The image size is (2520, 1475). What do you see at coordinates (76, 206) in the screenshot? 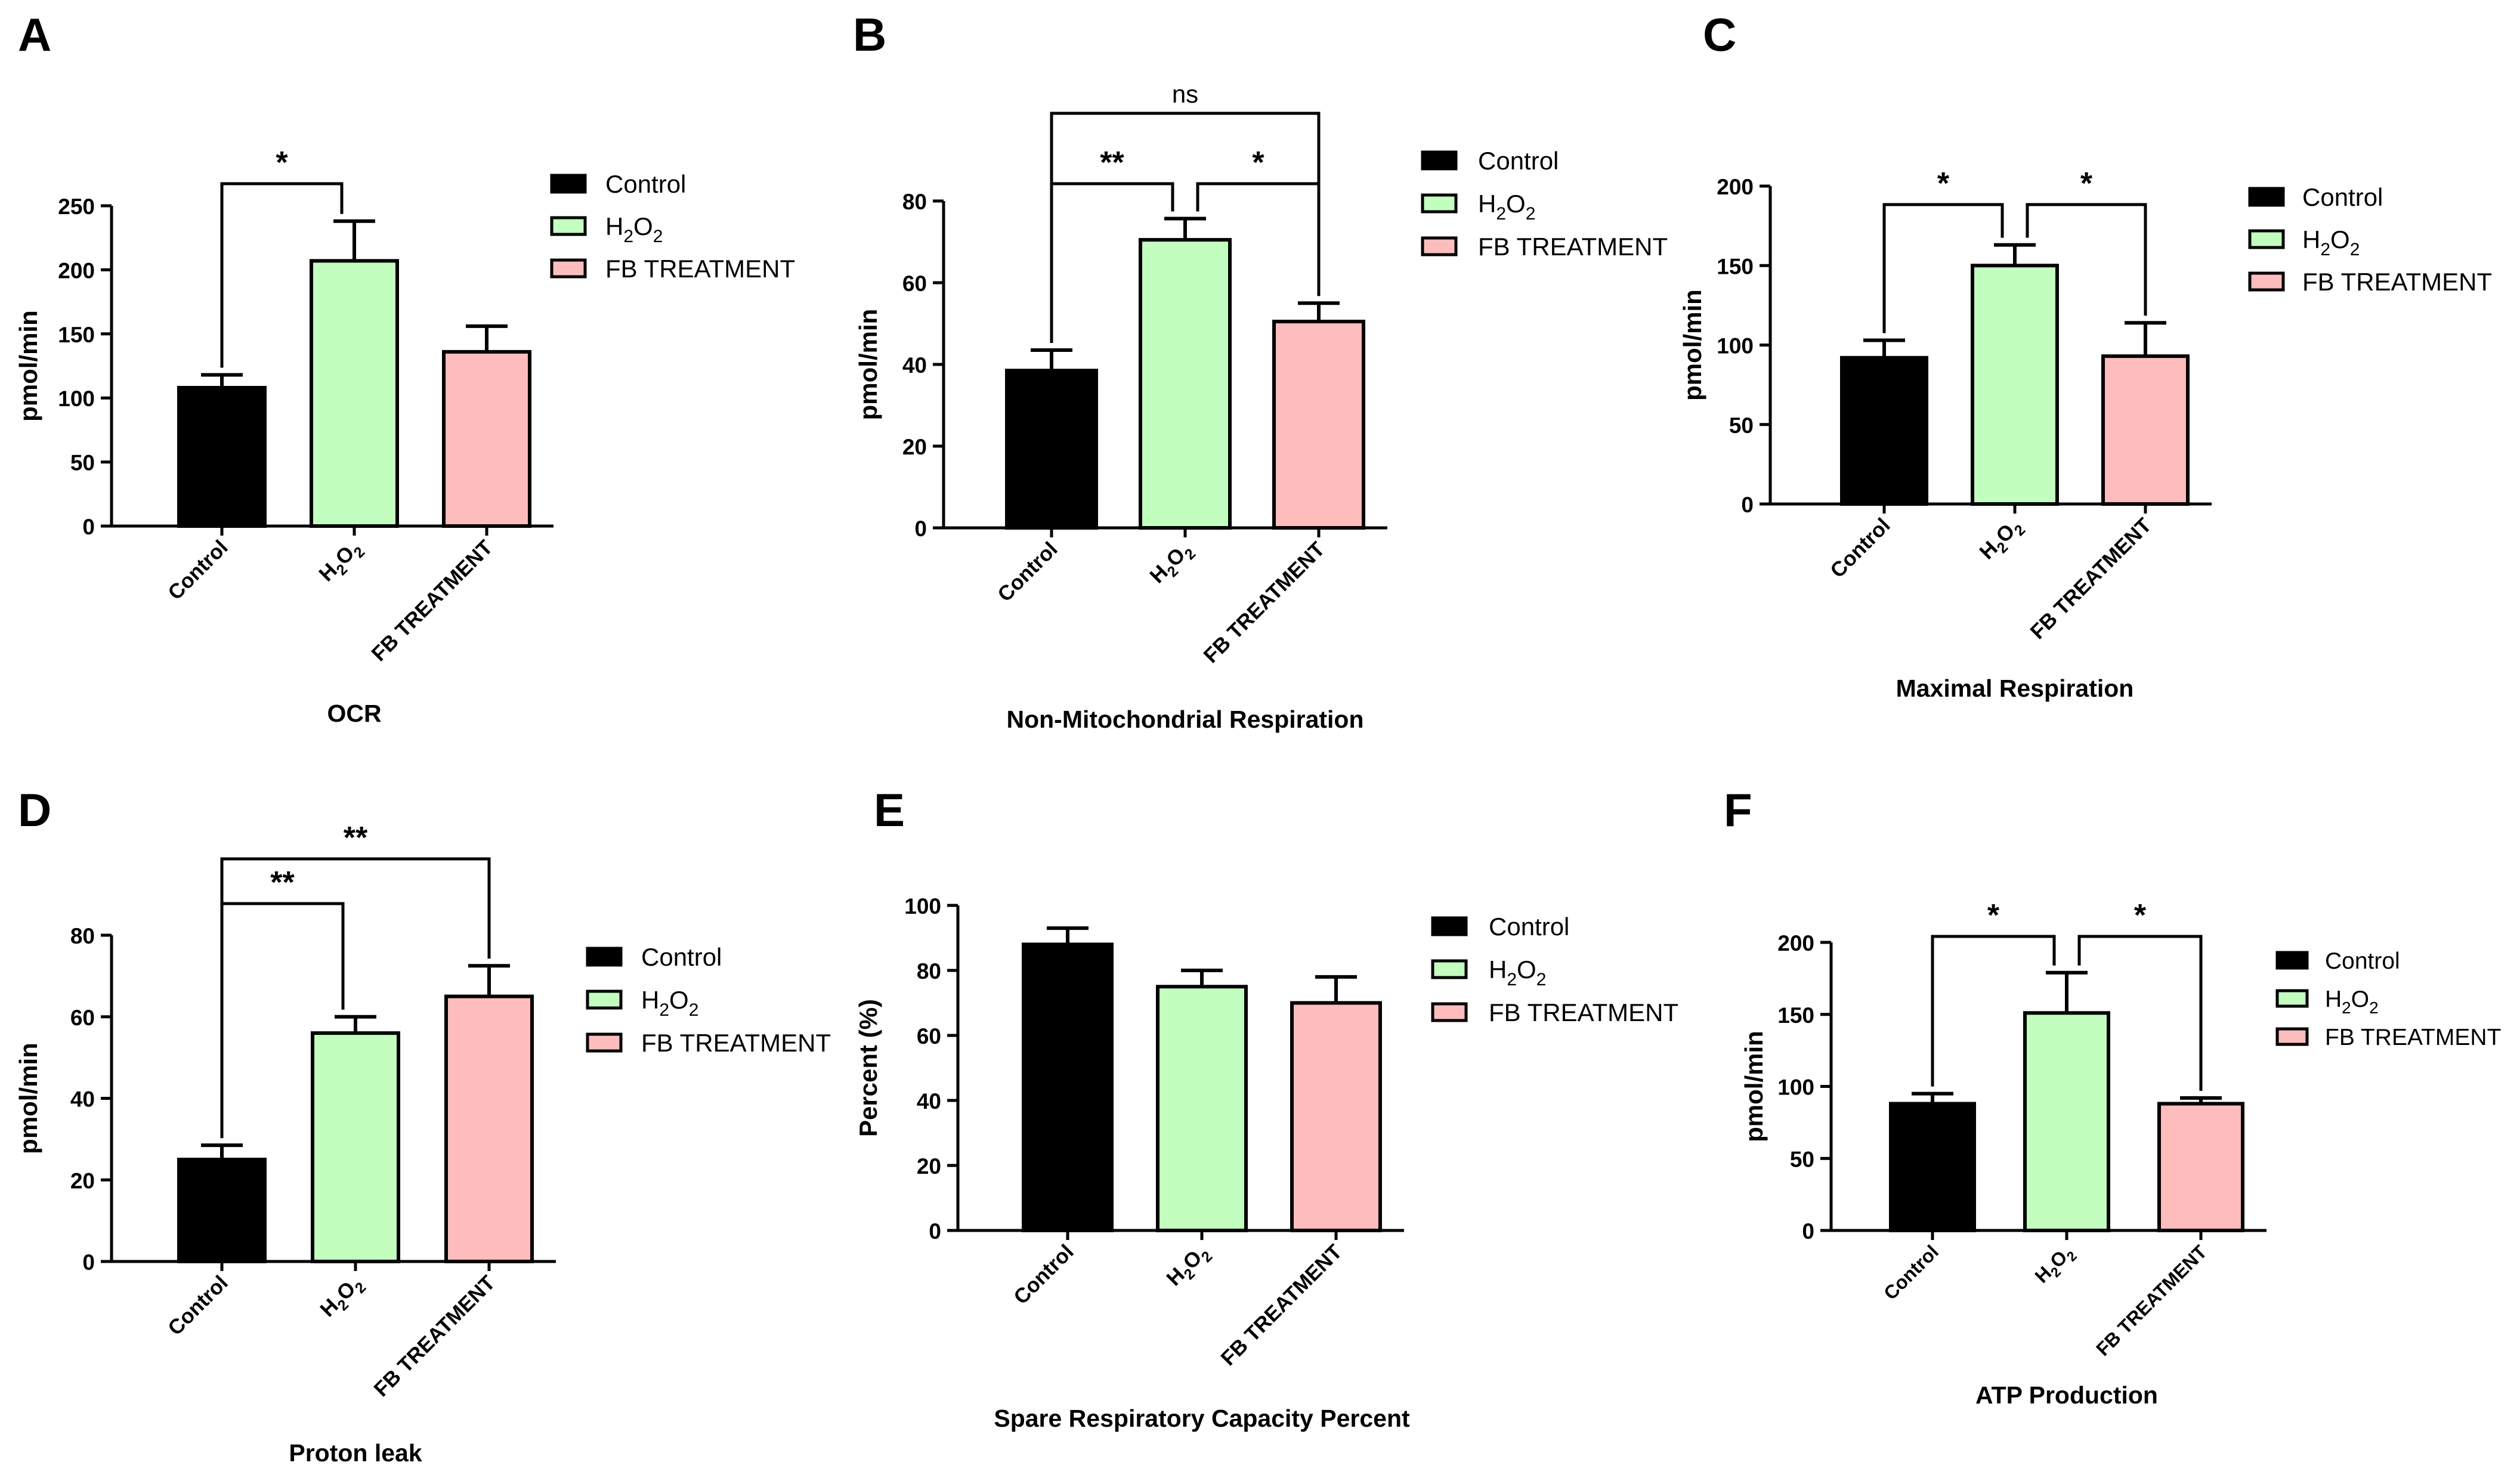
I see `y-tick-label: 250` at bounding box center [76, 206].